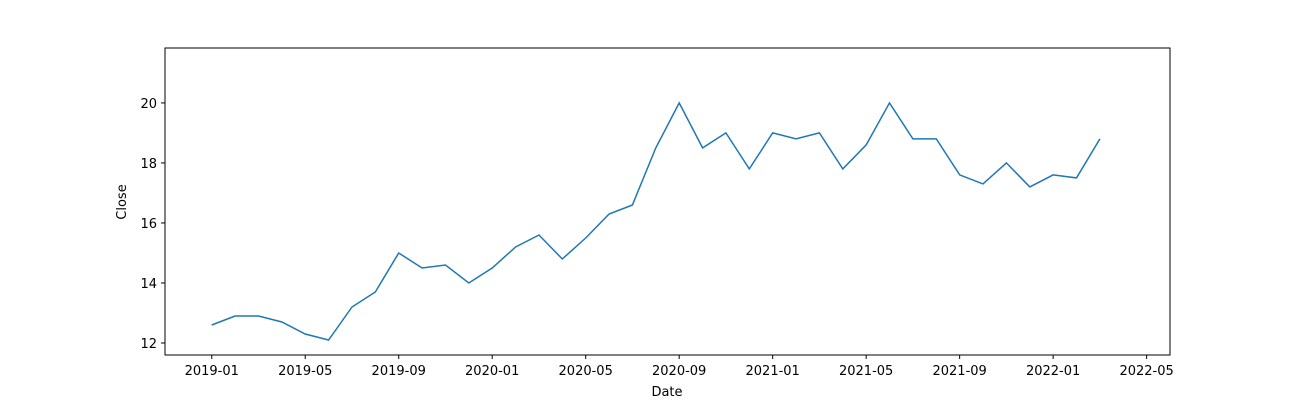 The image size is (1300, 404). What do you see at coordinates (212, 371) in the screenshot?
I see `x-tick-label: 2019-01` at bounding box center [212, 371].